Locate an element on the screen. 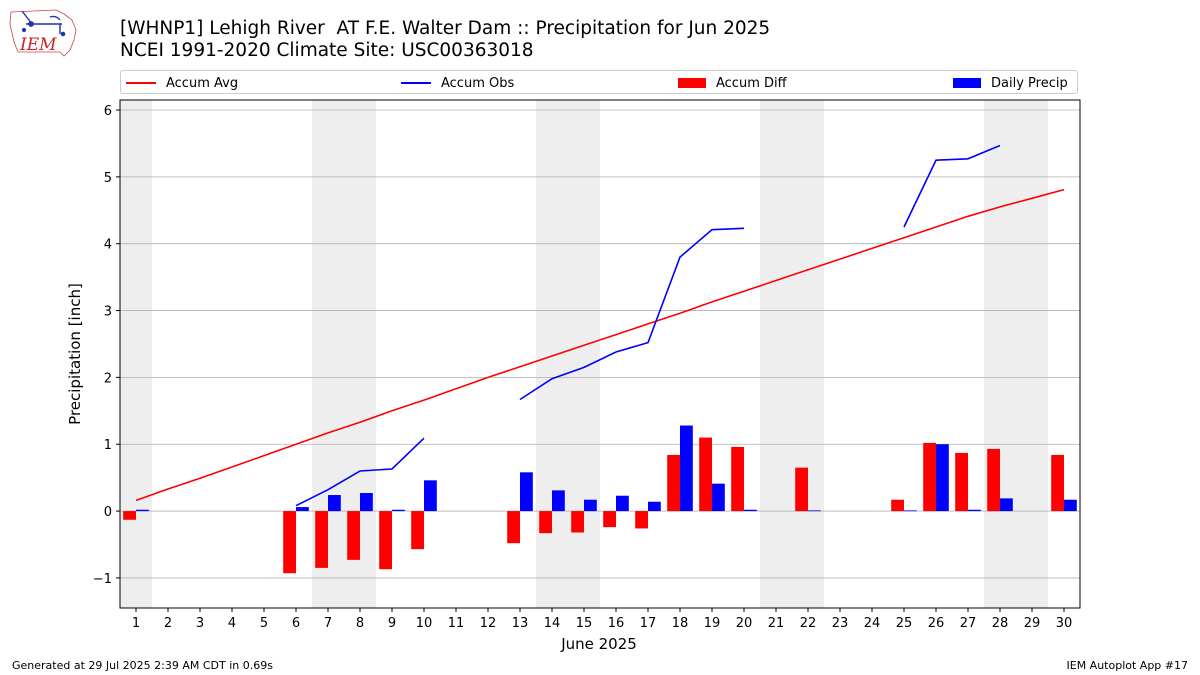 Image resolution: width=1200 pixels, height=675 pixels. legend-label: Accum Obs is located at coordinates (478, 83).